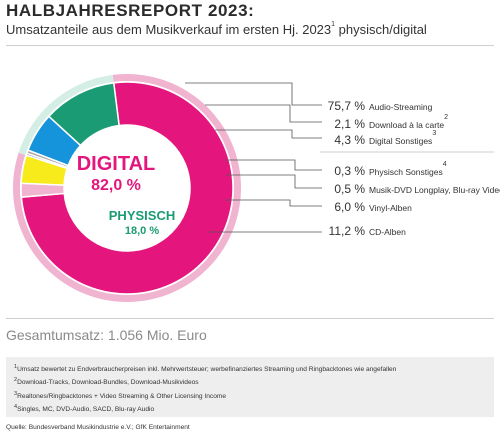 The image size is (500, 438). Describe the element at coordinates (349, 124) in the screenshot. I see `legend-value: 2,1 %` at that location.